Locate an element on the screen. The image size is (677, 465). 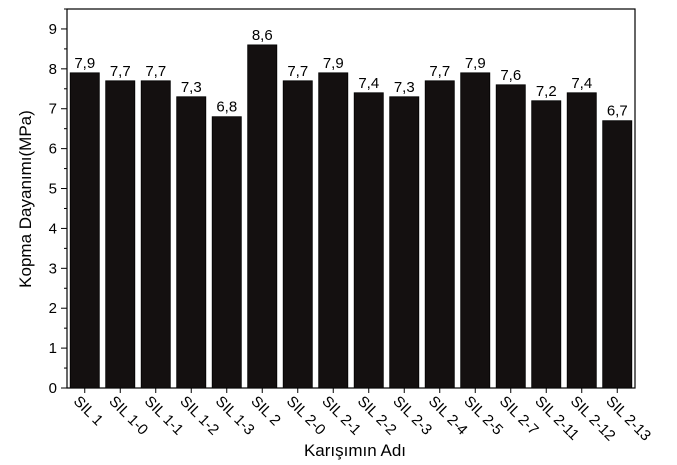
y-tick-label: 1 is located at coordinates (53, 348).